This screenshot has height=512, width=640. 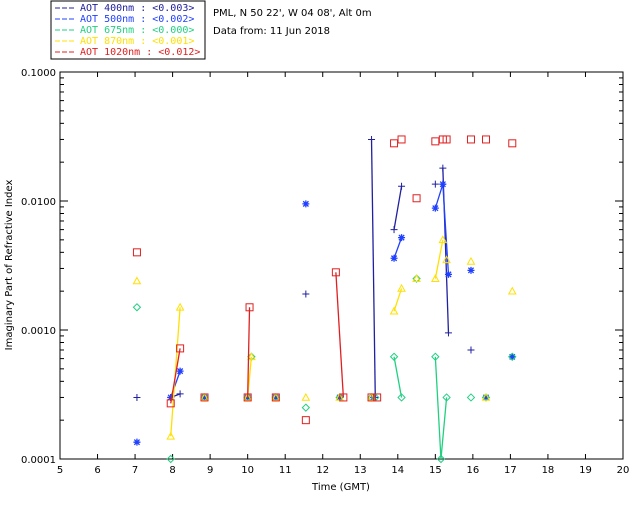 I want to click on x-tick-label: 20, so click(x=623, y=470).